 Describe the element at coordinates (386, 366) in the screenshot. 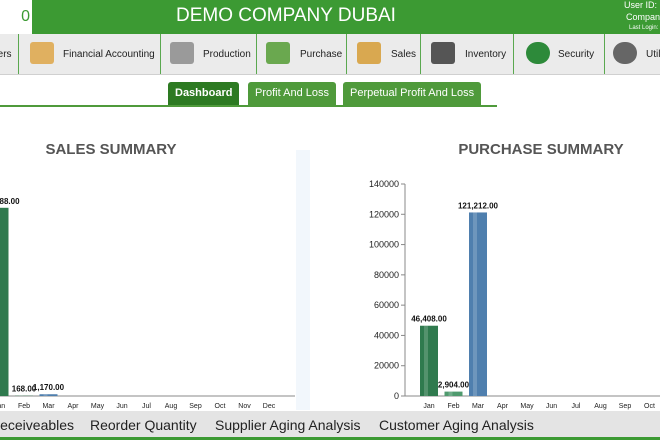

I see `y-tick-label: 20000` at that location.